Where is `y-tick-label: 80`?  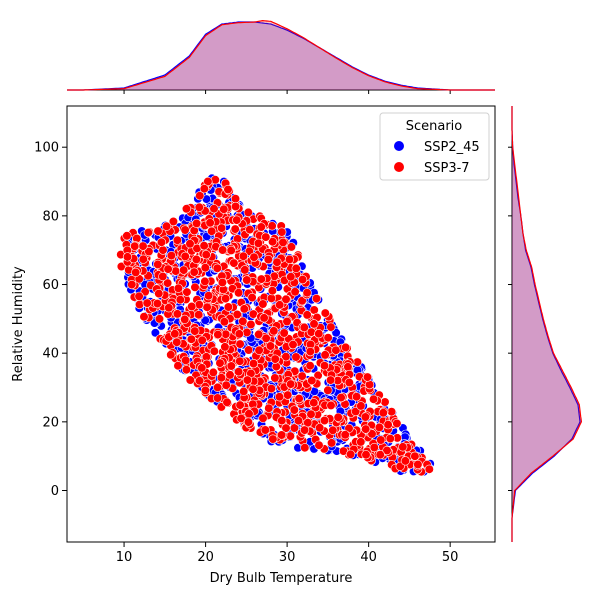
y-tick-label: 80 is located at coordinates (50, 216).